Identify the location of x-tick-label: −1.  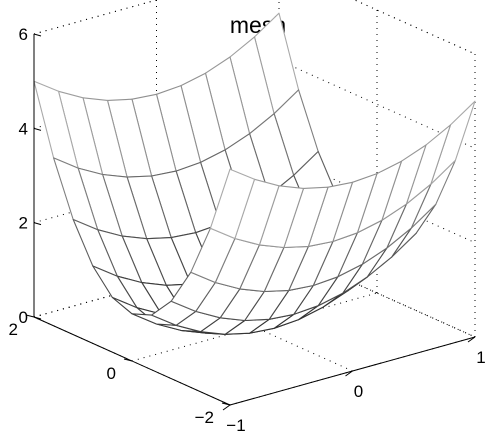
(235, 425).